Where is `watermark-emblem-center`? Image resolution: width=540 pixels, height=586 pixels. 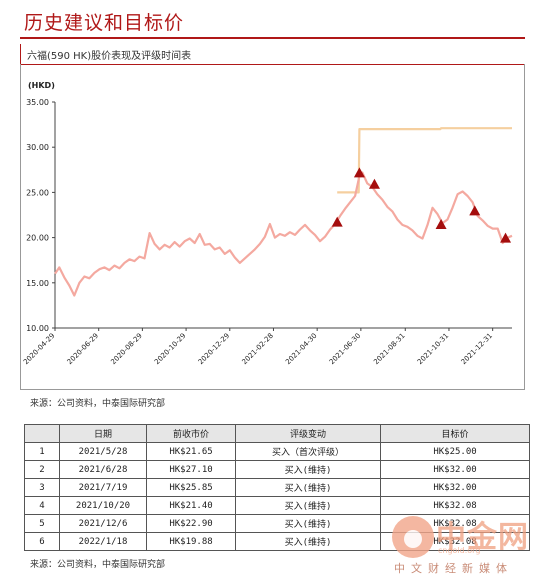 watermark-emblem-center is located at coordinates (413, 539).